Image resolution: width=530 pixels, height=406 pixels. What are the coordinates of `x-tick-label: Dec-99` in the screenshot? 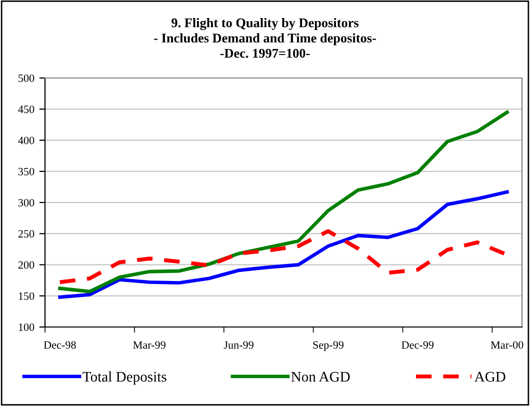 It's located at (418, 345).